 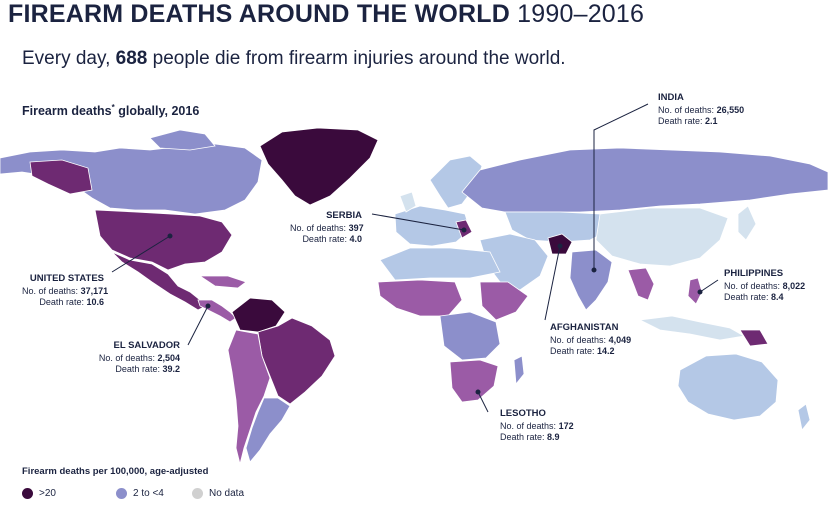 I want to click on el-salvador-leader, so click(x=198, y=325).